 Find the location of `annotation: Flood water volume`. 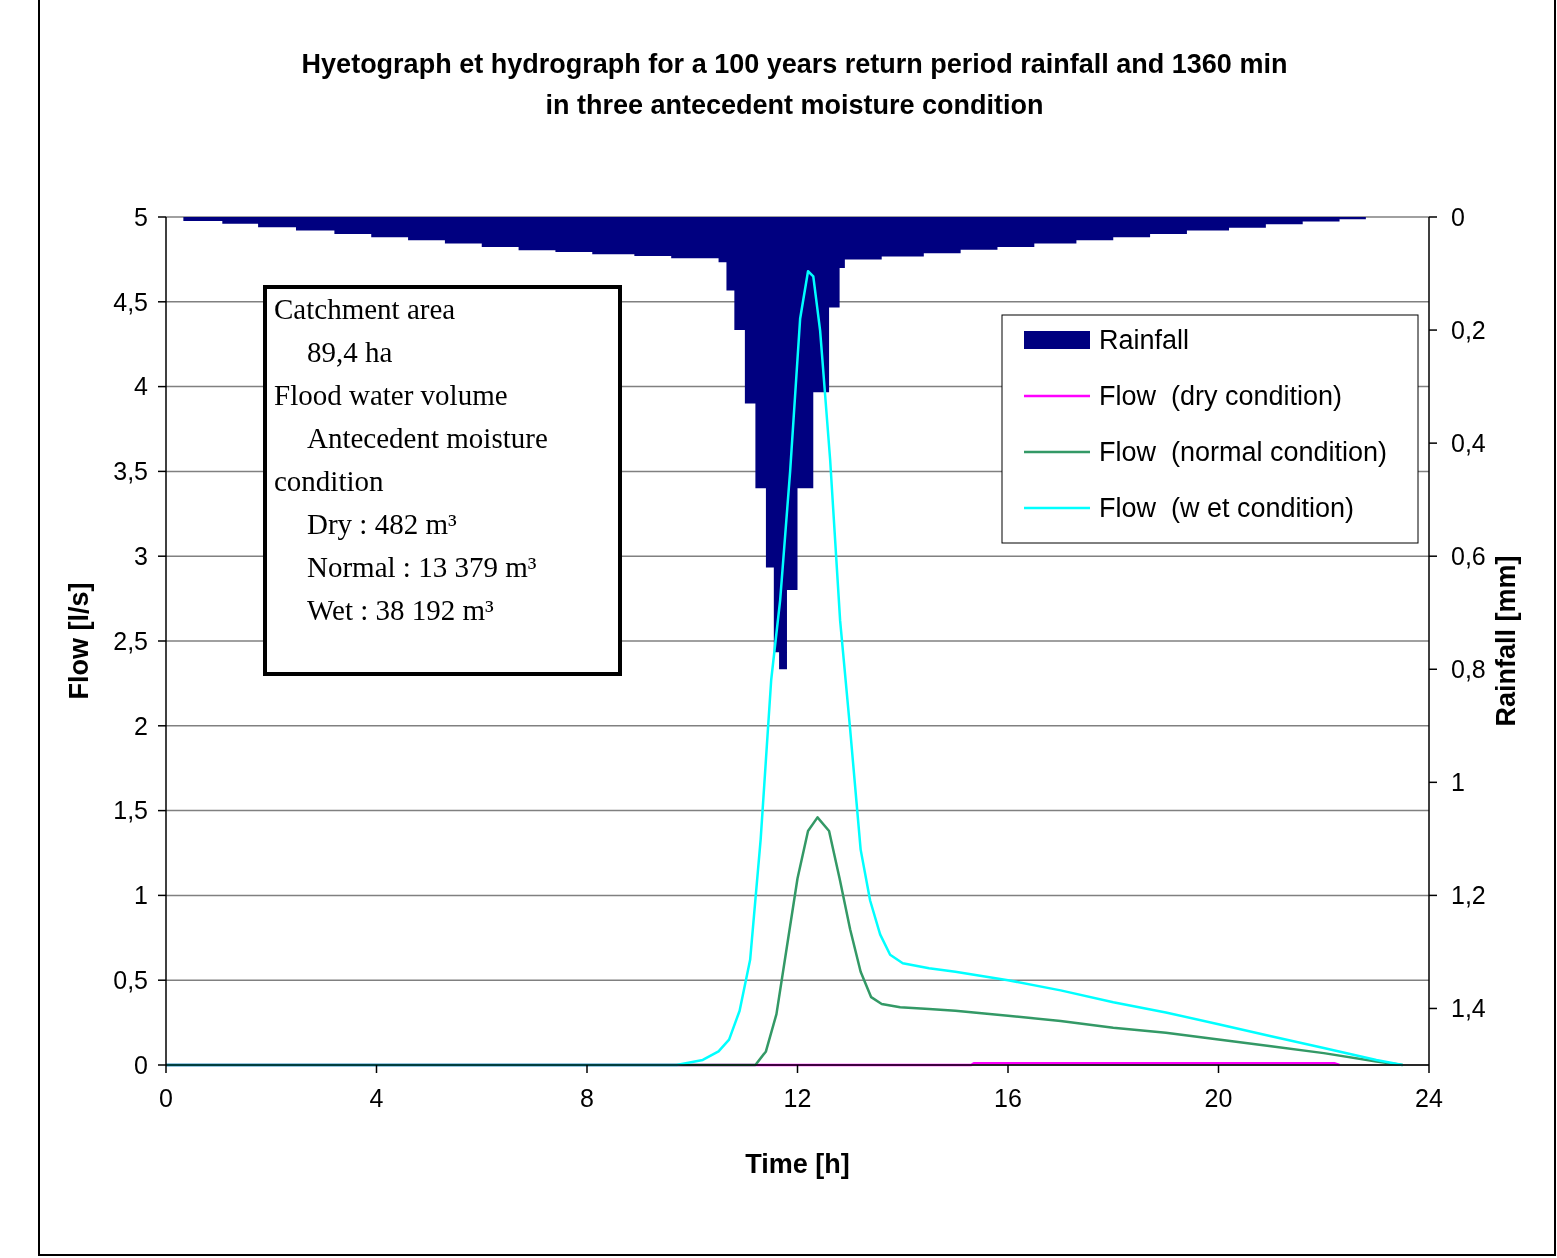

annotation: Flood water volume is located at coordinates (391, 395).